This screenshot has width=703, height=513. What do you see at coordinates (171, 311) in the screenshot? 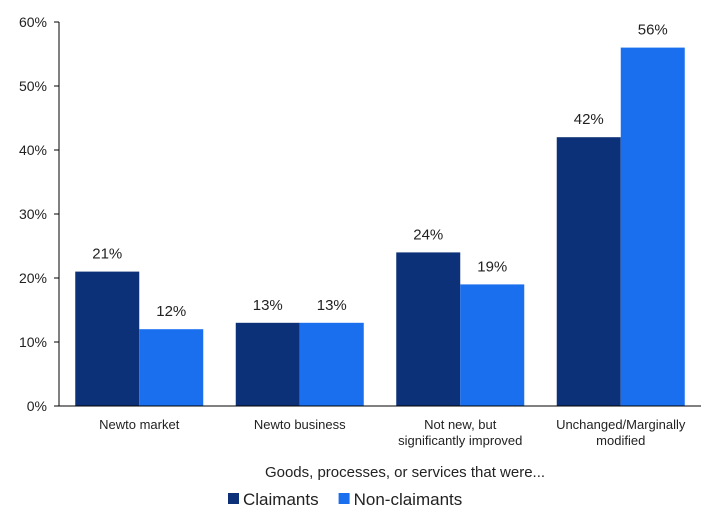
I see `data-label: 12%` at bounding box center [171, 311].